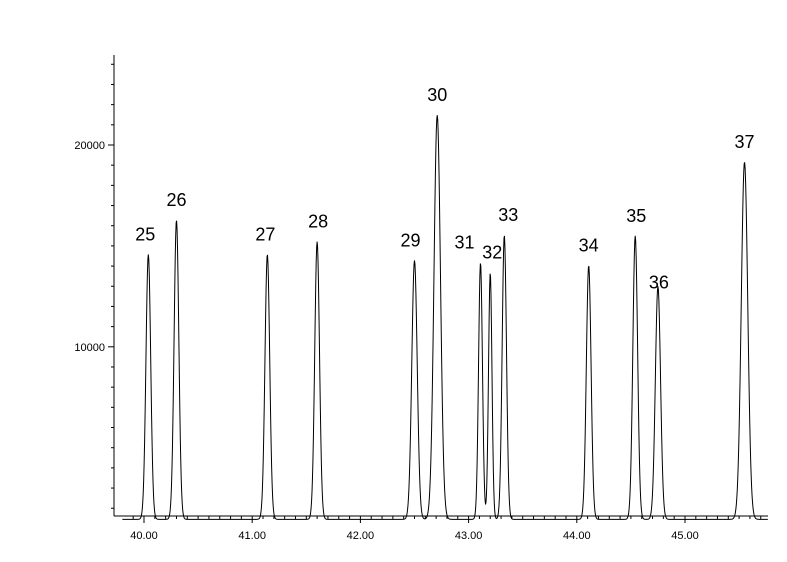 The height and width of the screenshot is (562, 787). I want to click on peak-label-29: 29, so click(410, 240).